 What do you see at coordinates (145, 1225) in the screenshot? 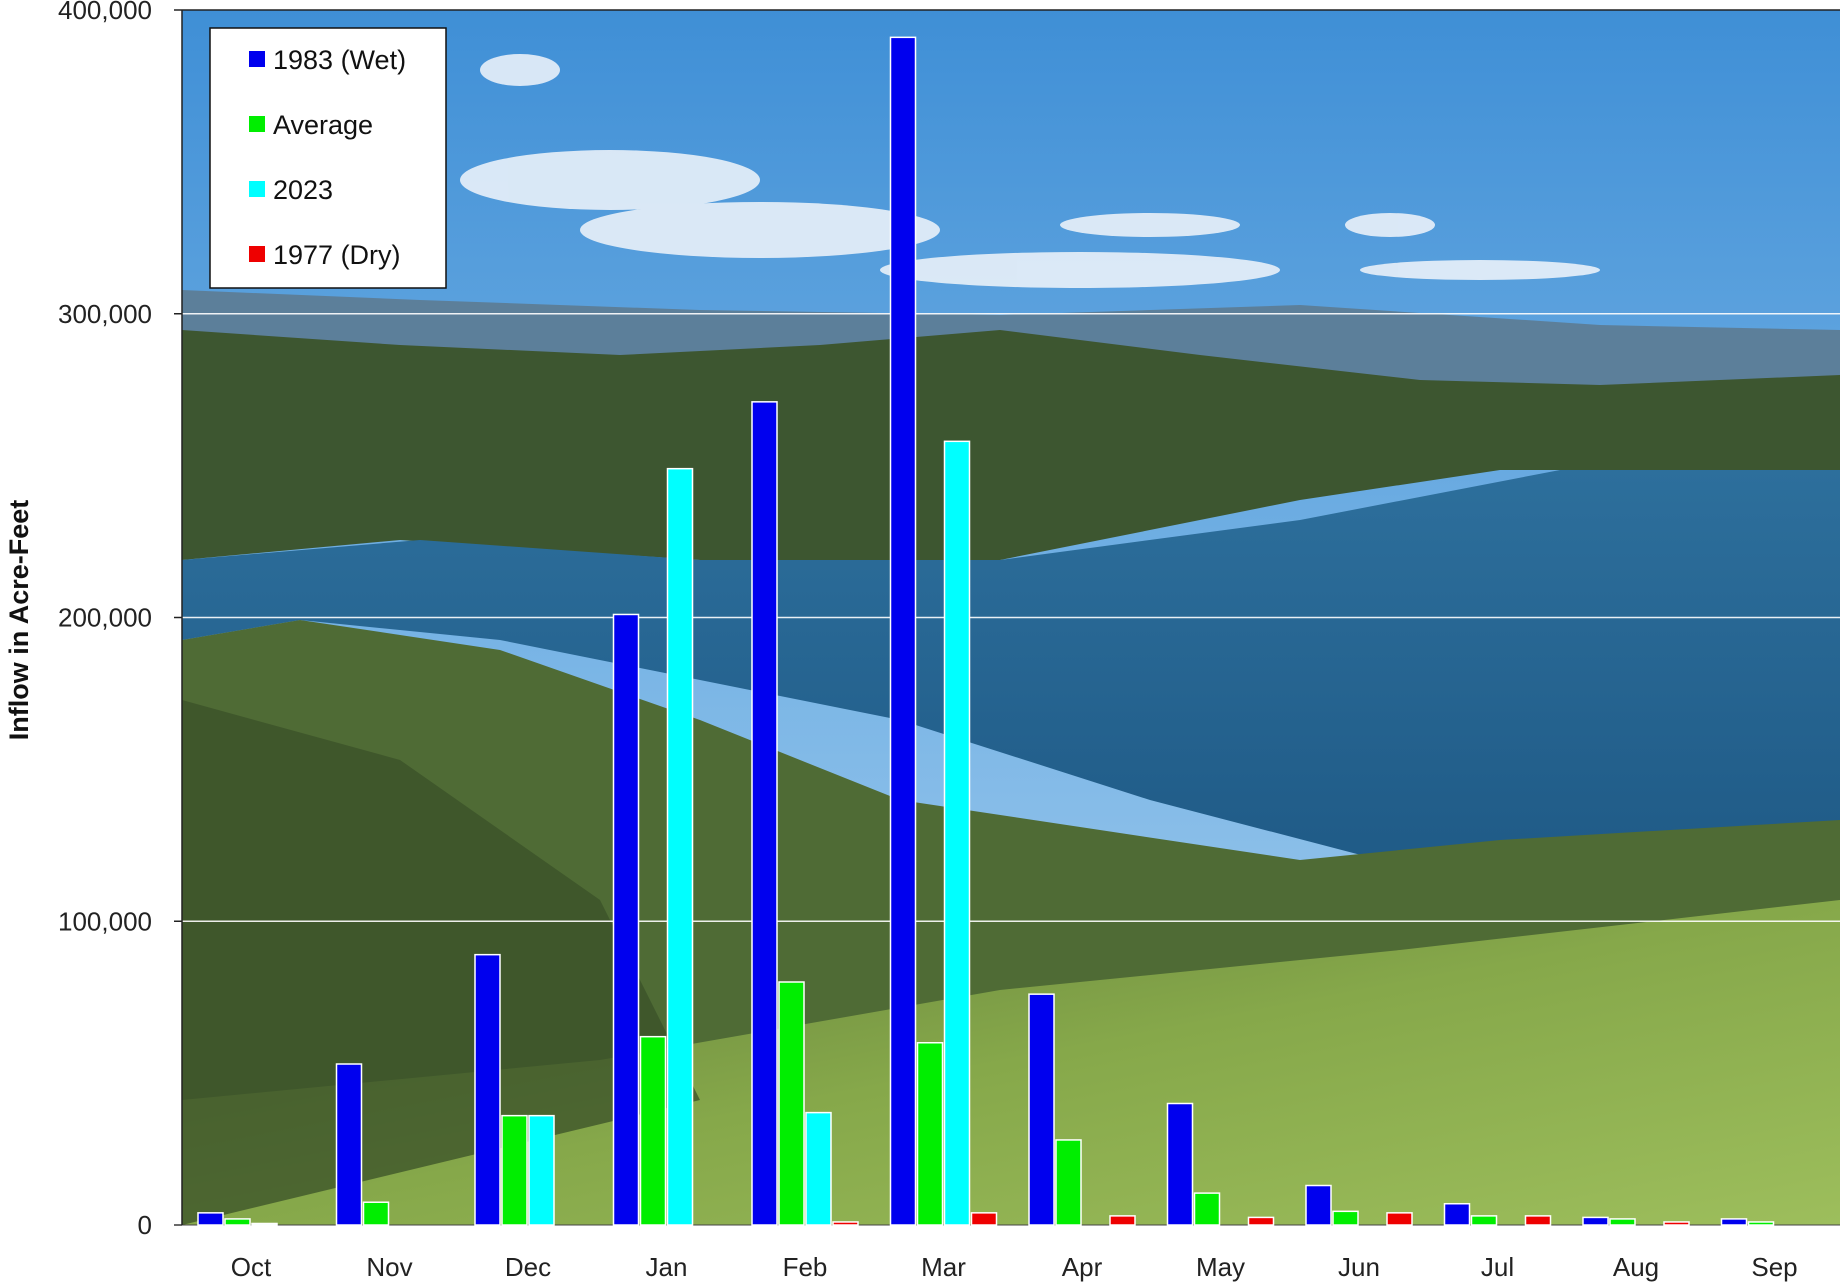
I see `y-tick-label: 0` at bounding box center [145, 1225].